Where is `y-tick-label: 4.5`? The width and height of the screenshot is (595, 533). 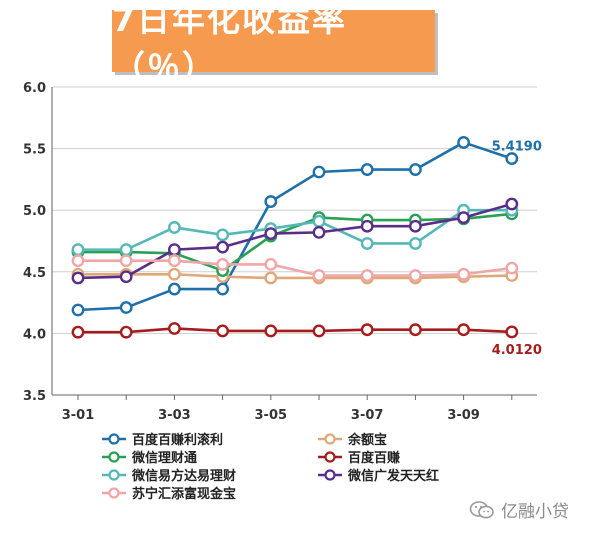 y-tick-label: 4.5 is located at coordinates (34, 273).